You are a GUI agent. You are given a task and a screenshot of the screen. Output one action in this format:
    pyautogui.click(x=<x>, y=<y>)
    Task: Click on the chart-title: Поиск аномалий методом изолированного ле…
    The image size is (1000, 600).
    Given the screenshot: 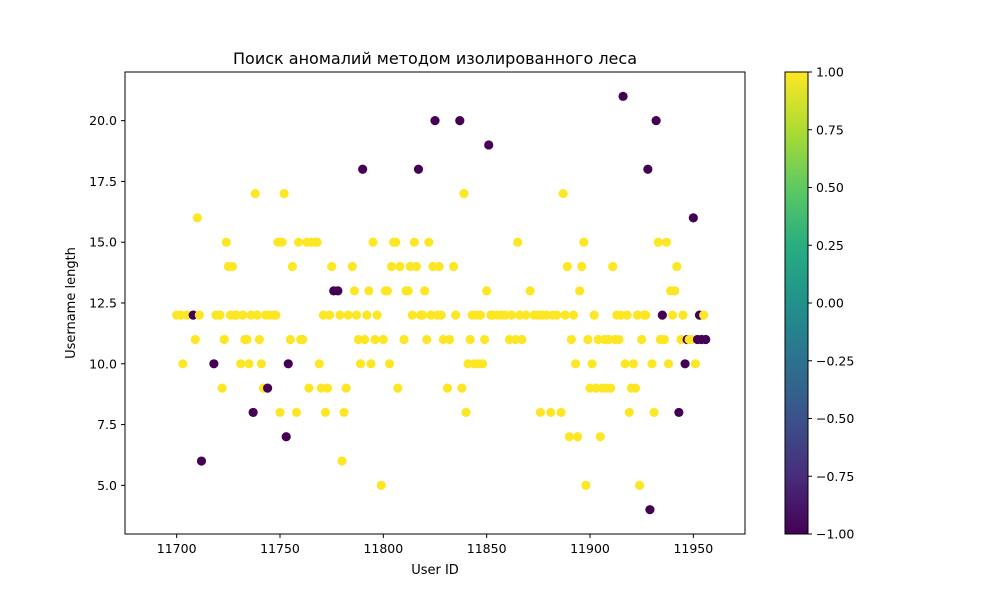 What is the action you would take?
    pyautogui.click(x=435, y=58)
    